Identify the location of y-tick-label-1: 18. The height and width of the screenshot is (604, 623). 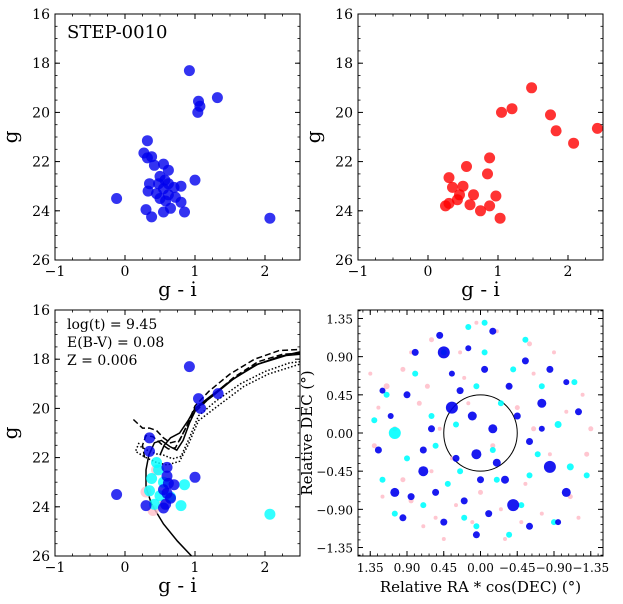
(41, 64).